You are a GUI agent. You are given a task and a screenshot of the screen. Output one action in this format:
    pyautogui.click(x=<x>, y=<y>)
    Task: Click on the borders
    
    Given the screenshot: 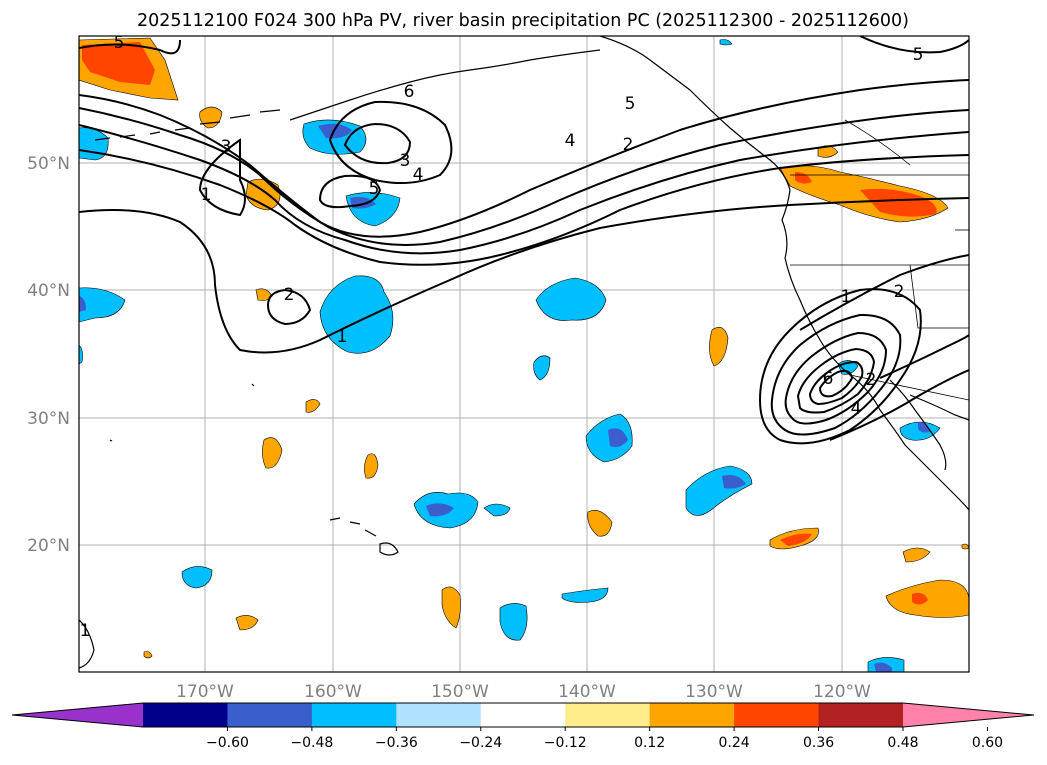 What is the action you would take?
    pyautogui.click(x=879, y=260)
    